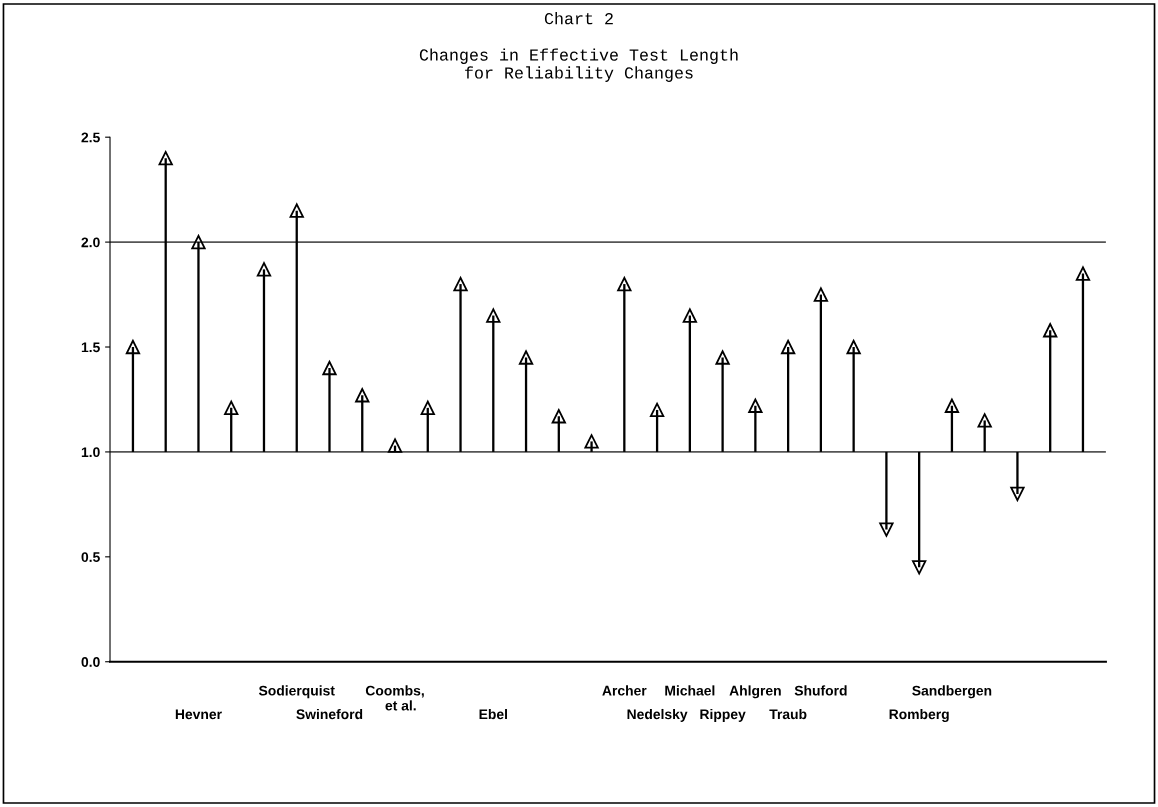  I want to click on x-tick-label: Romberg, so click(919, 715).